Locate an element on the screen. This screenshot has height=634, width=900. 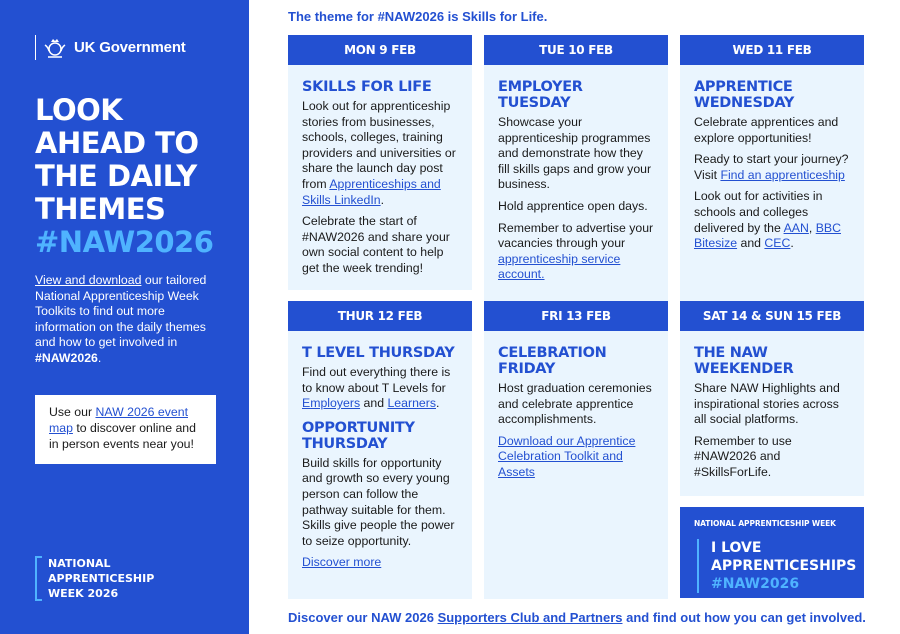
resource-link: apprenticeship service account. is located at coordinates (559, 266).